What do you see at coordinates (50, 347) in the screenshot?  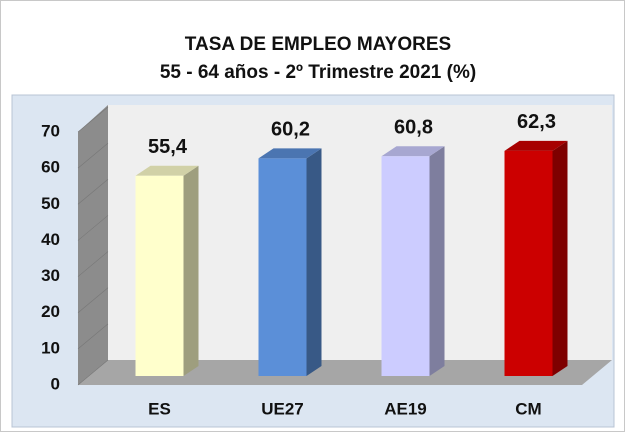 I see `y-tick-label: 10` at bounding box center [50, 347].